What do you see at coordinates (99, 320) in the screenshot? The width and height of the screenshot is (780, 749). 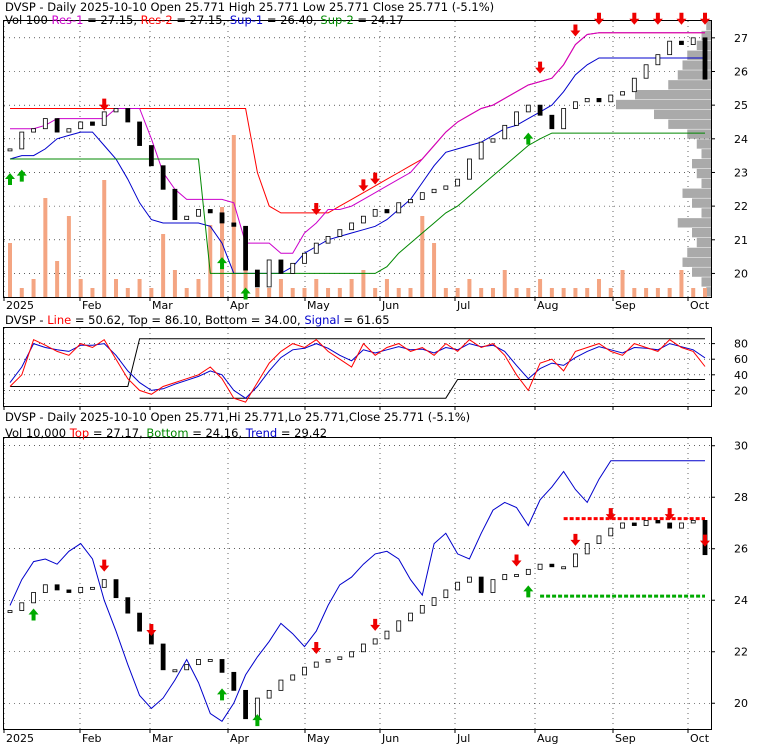 I see `header-segment: = 50.62,` at bounding box center [99, 320].